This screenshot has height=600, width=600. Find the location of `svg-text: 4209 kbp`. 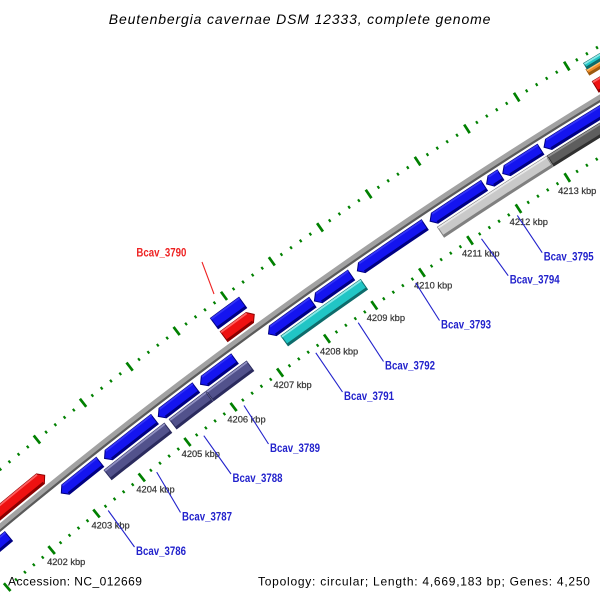

svg-text: 4209 kbp is located at coordinates (386, 318).